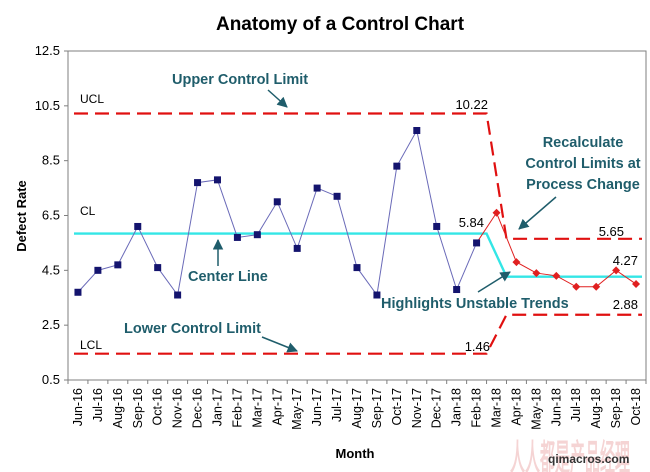 The image size is (650, 472). What do you see at coordinates (355, 453) in the screenshot?
I see `x-axis-label: Month` at bounding box center [355, 453].